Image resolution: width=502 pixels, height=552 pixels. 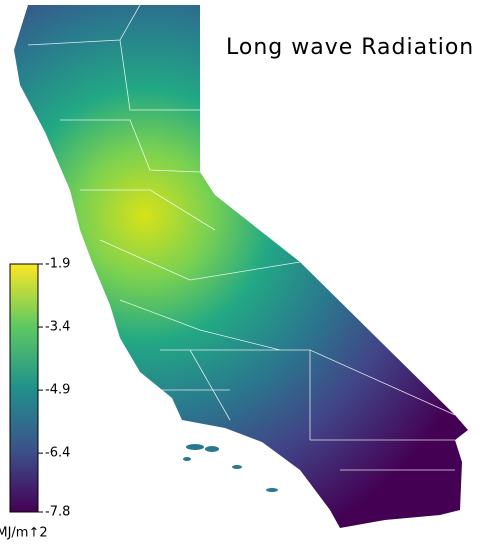 I want to click on islands, so click(x=230, y=468).